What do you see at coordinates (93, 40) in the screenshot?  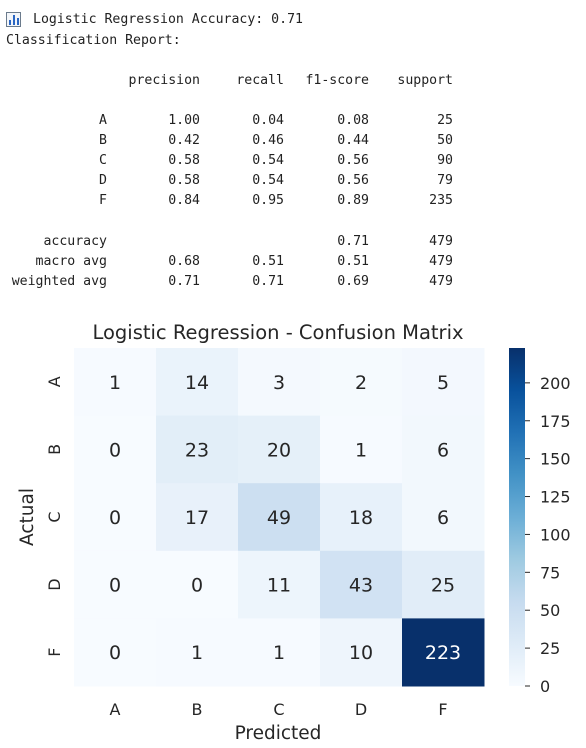 I see `report-title: Classification Report:` at bounding box center [93, 40].